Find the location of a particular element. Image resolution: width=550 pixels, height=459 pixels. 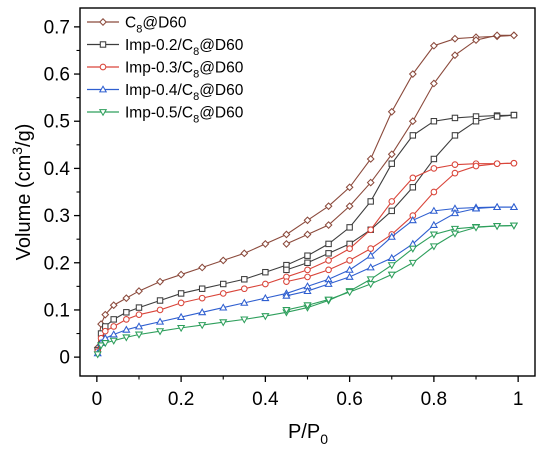

x-axis: 0 0.2 0.4 0.6 0.8 1 is located at coordinates (307, 393).